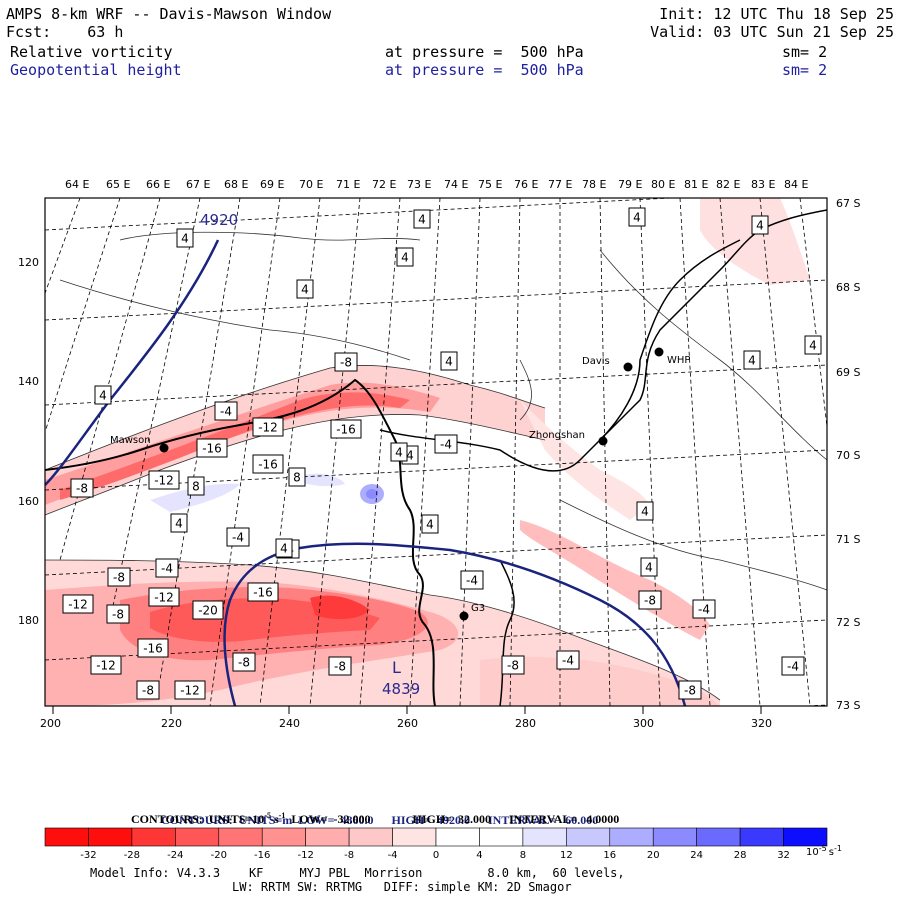  I want to click on lon-label: 70 E, so click(311, 184).